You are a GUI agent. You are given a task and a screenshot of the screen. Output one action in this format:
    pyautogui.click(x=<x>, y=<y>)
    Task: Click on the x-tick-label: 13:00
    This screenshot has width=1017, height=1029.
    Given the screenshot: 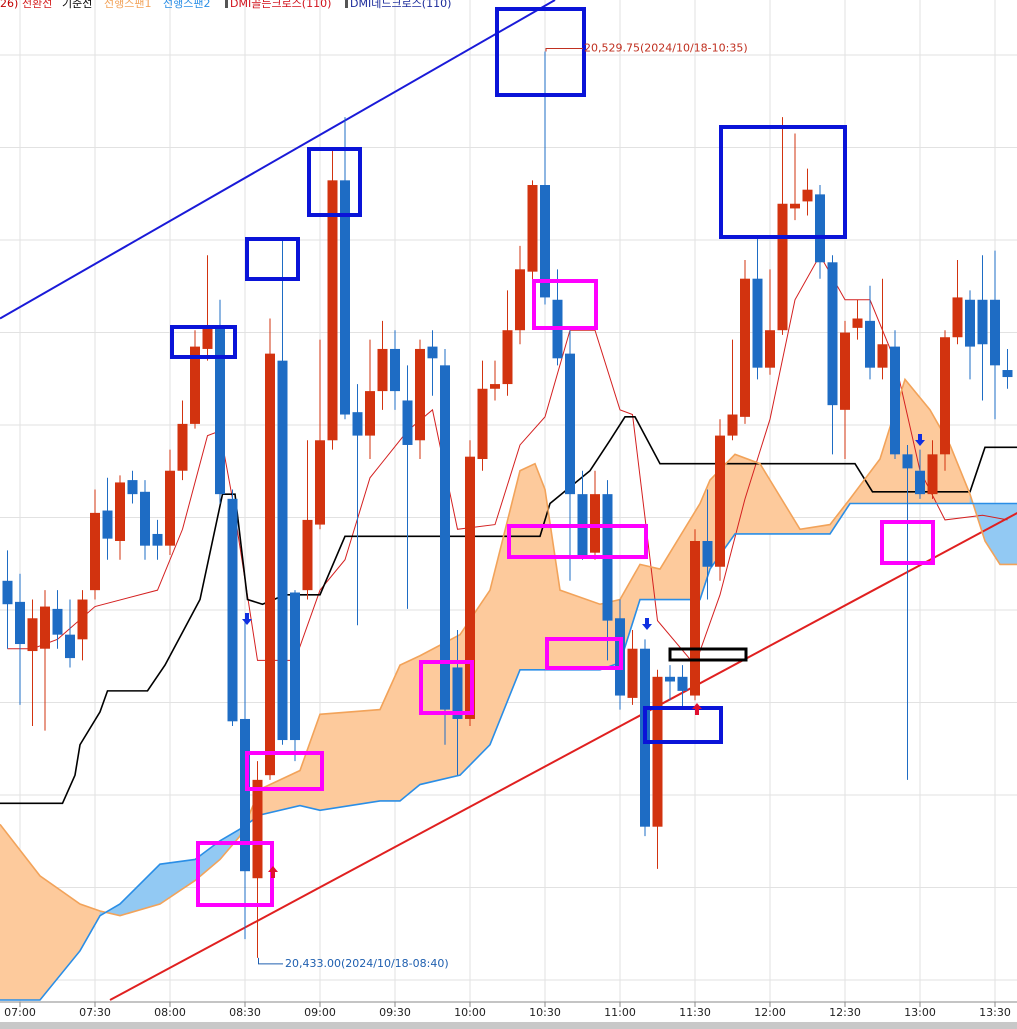 What is the action you would take?
    pyautogui.click(x=920, y=1012)
    